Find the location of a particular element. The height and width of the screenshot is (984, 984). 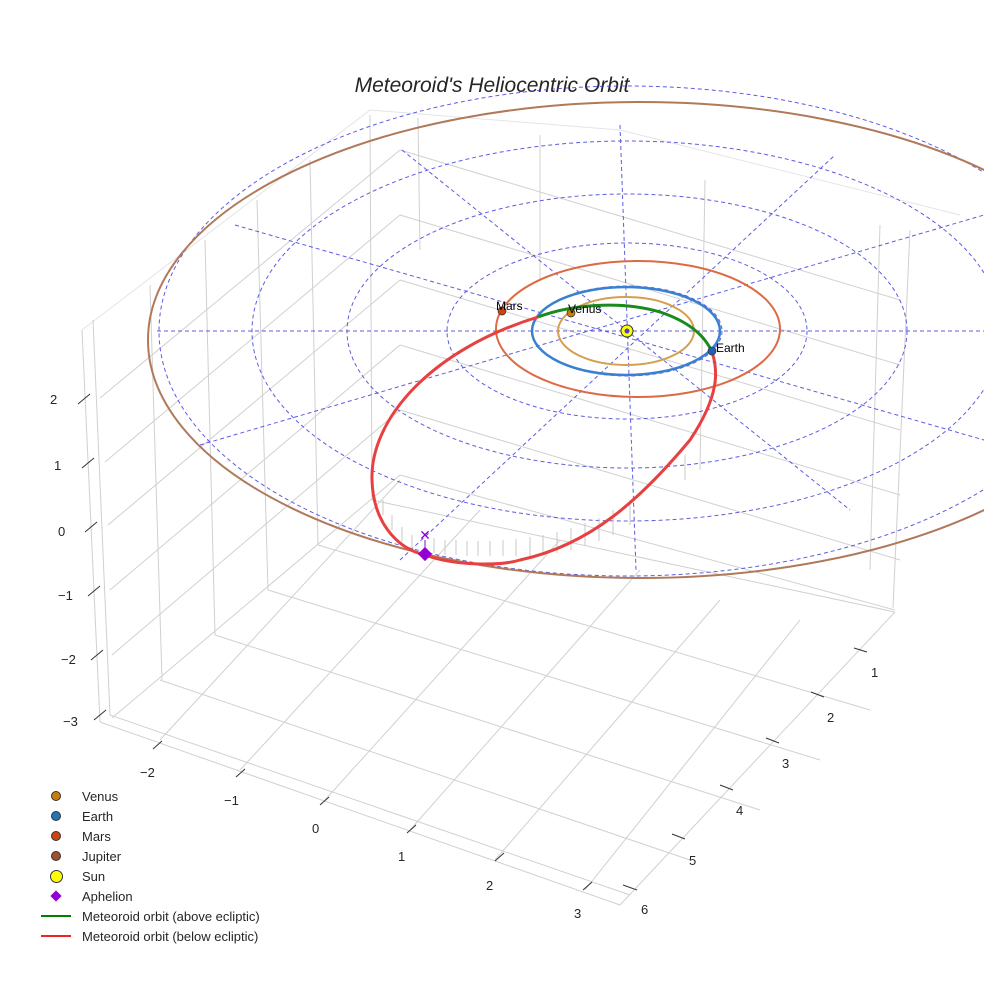

y-tick-label: 5 is located at coordinates (692, 860).